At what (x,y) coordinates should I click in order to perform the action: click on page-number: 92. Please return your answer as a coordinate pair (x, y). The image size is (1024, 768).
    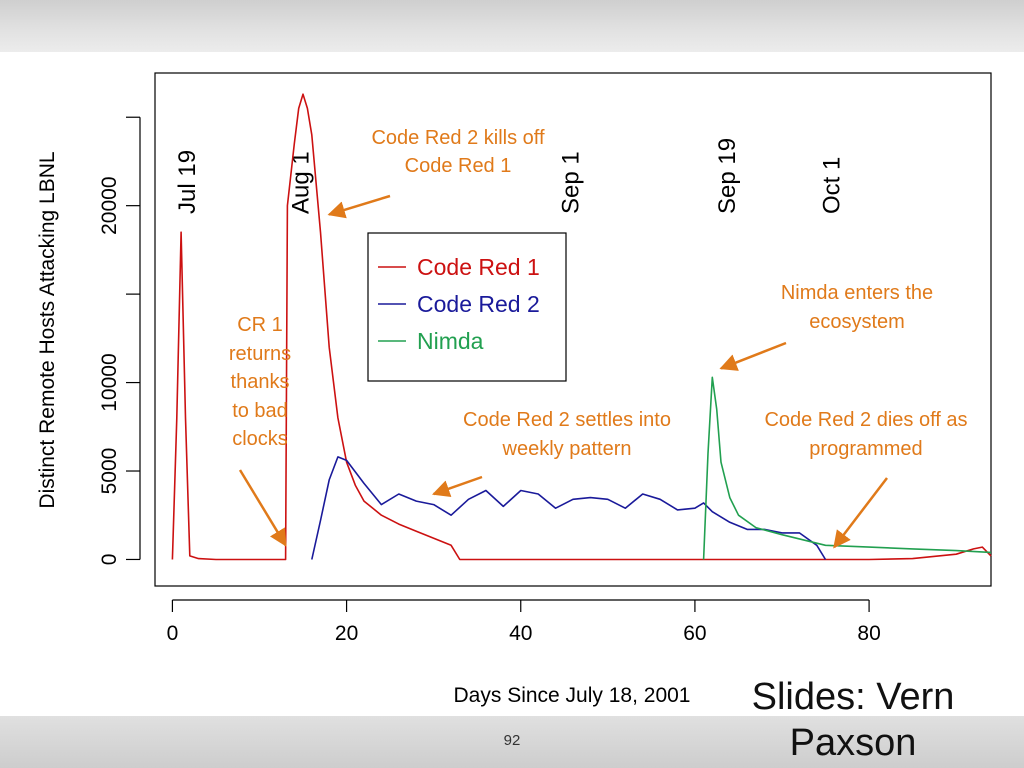
    Looking at the image, I should click on (512, 740).